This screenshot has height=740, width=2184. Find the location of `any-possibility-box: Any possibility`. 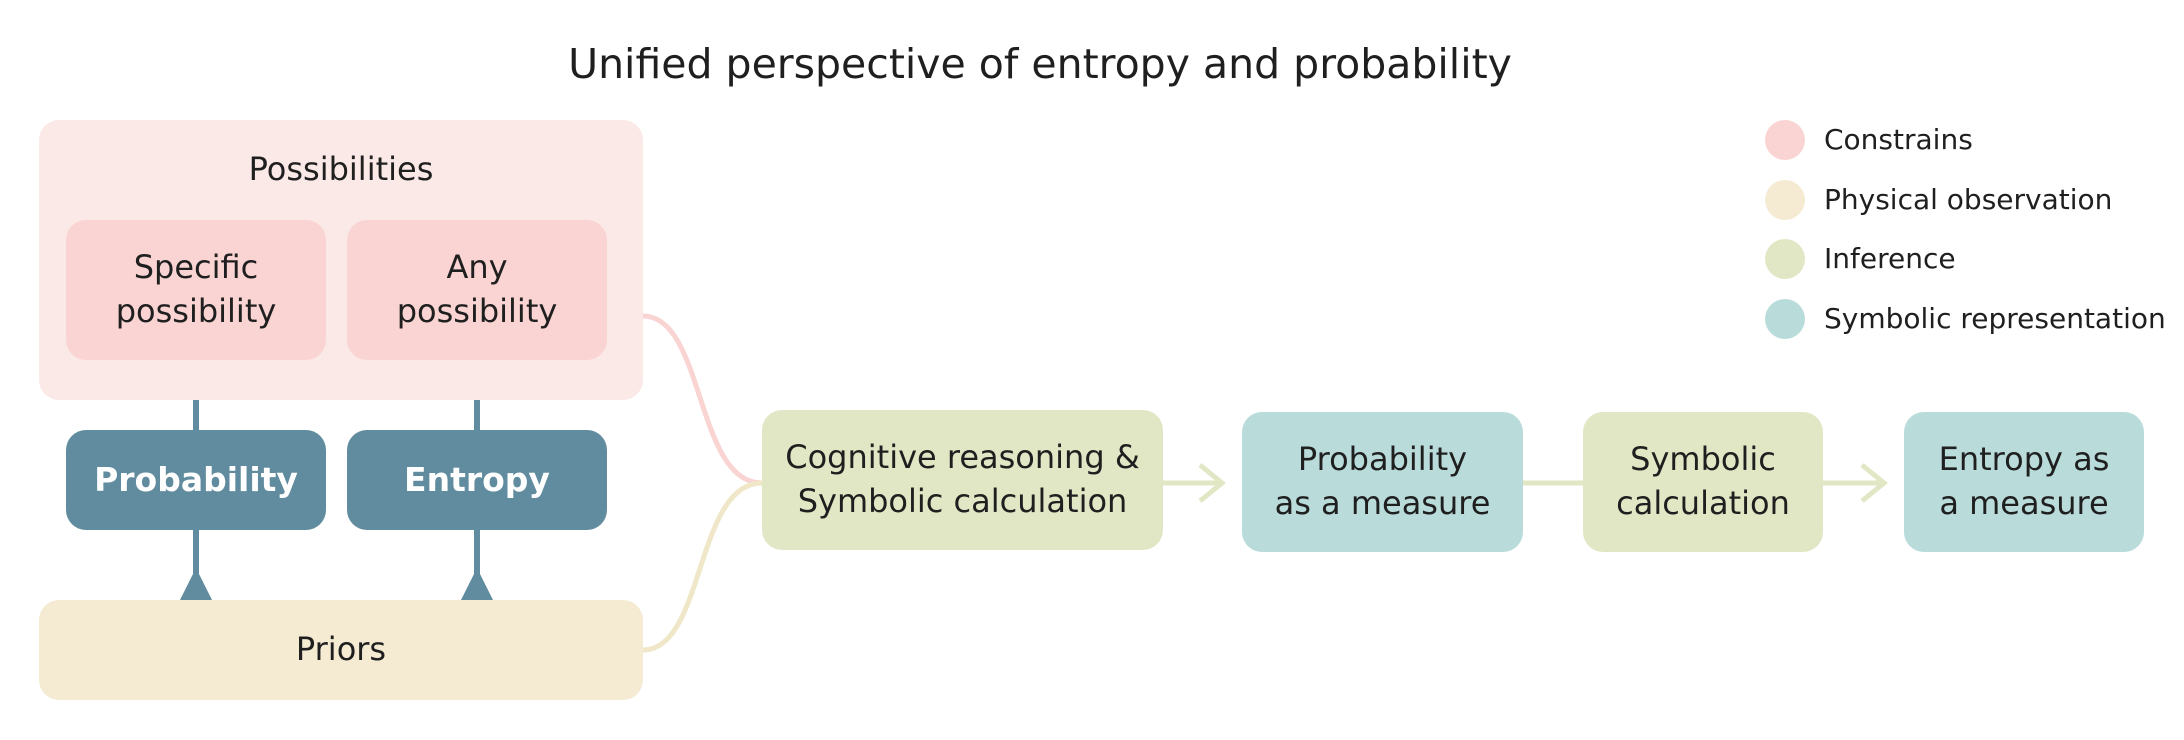

any-possibility-box: Any possibility is located at coordinates (477, 290).